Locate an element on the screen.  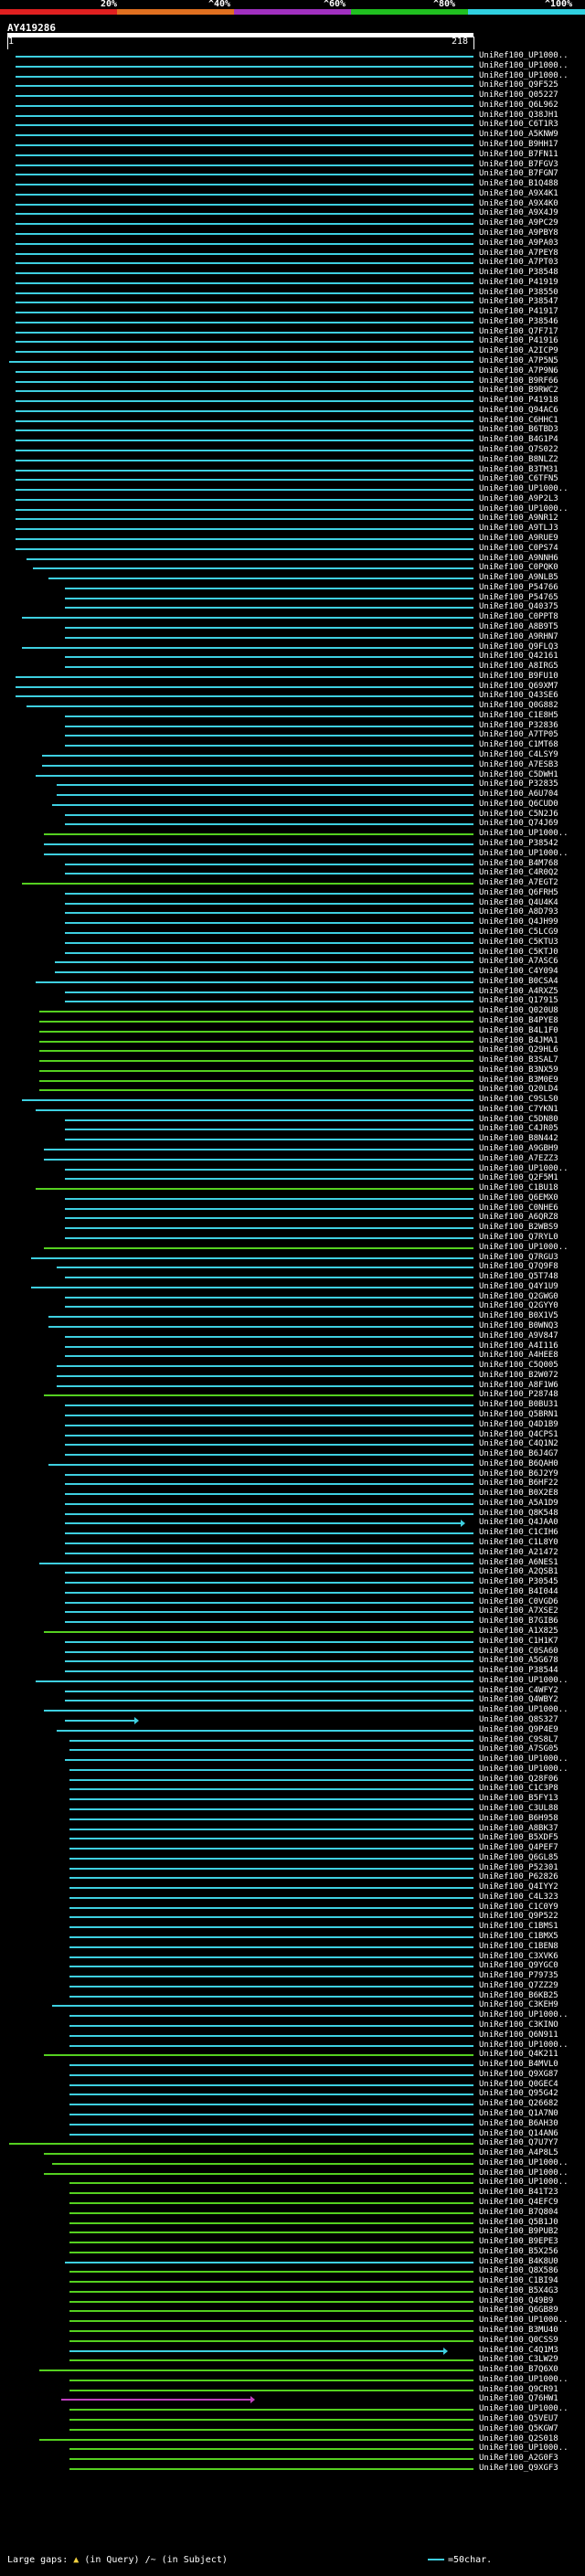
hit-row: UniRef100_Q7RYL0 is located at coordinates (293, 1238).